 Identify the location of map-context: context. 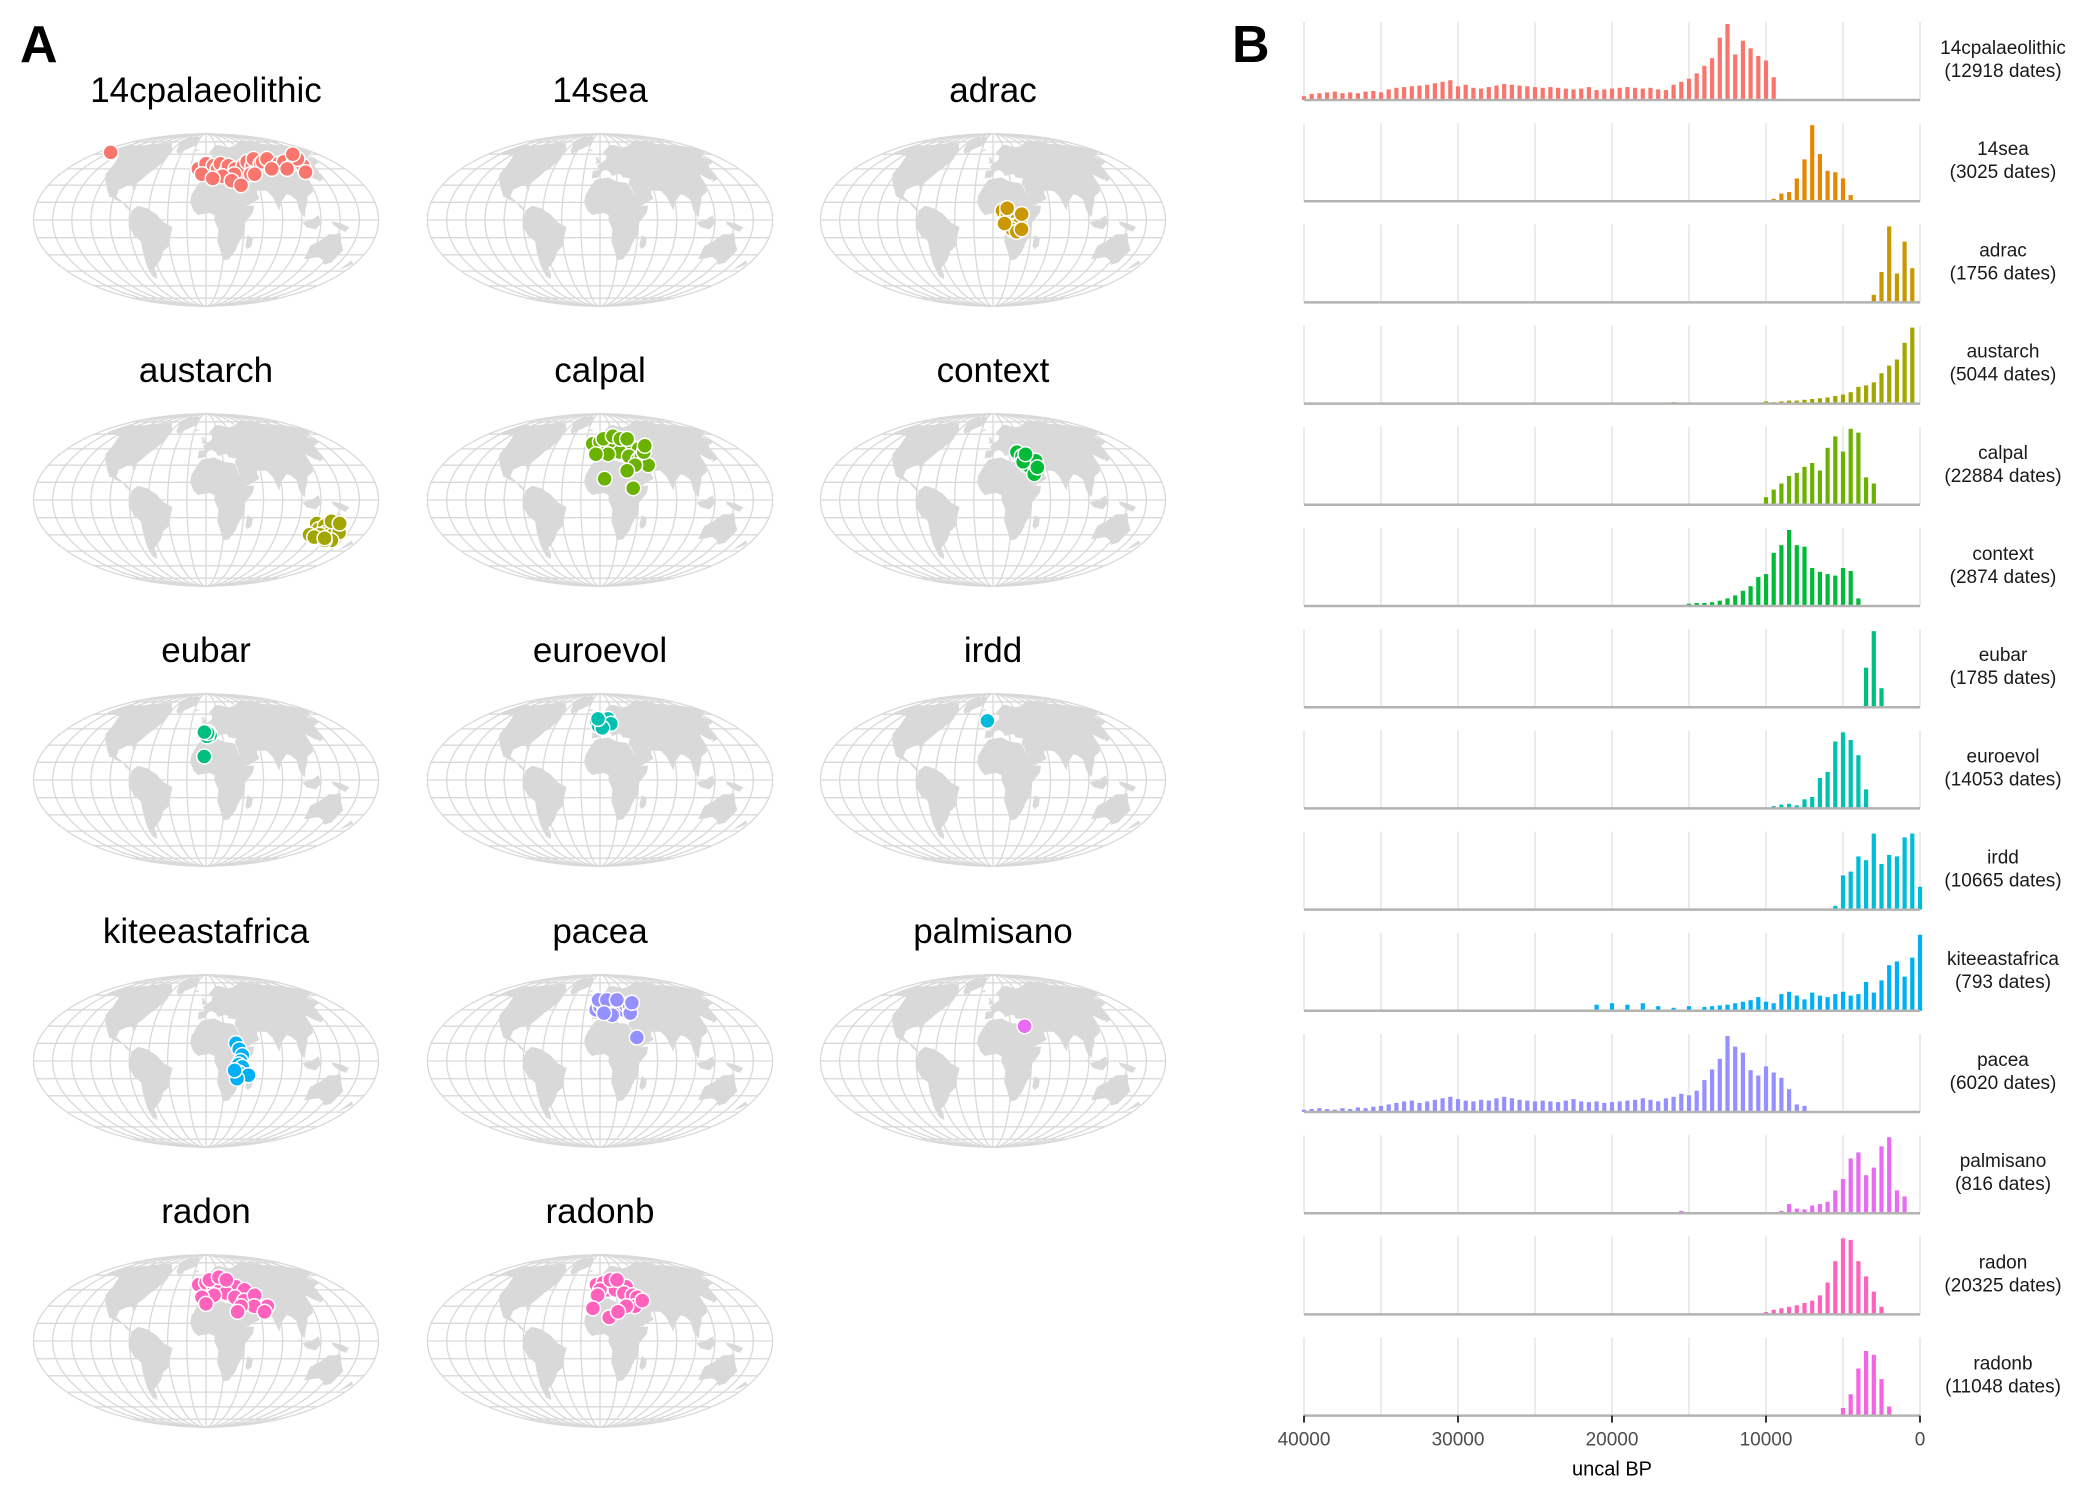
(993, 469).